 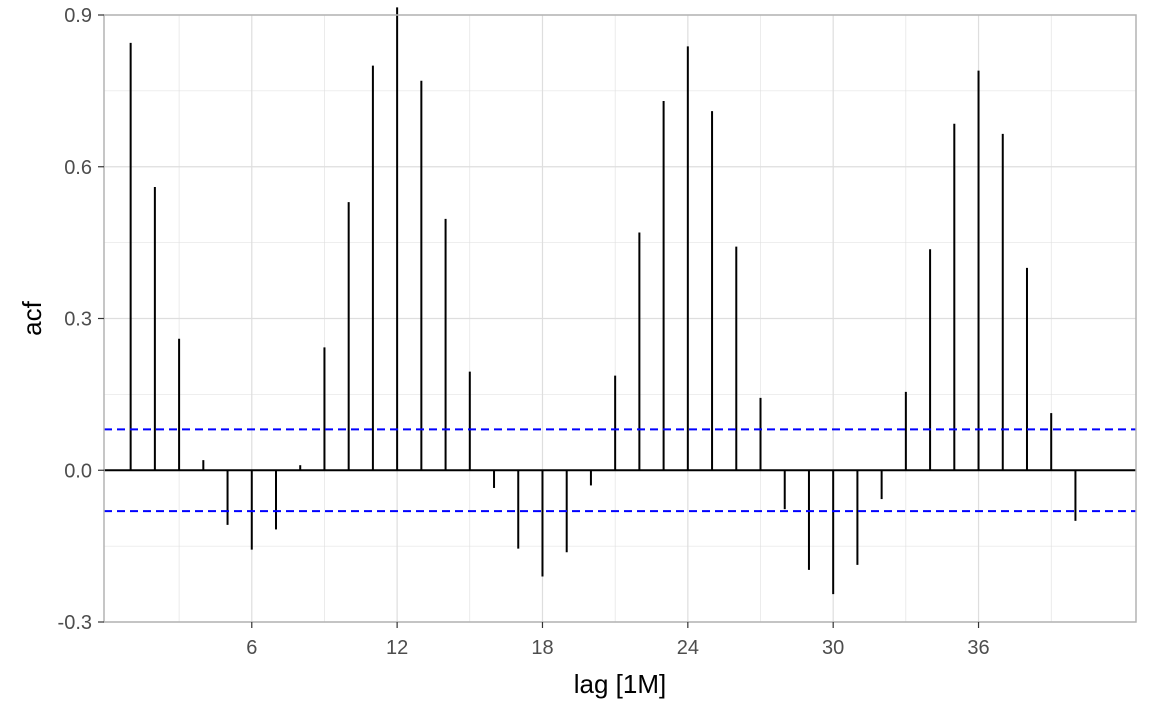 What do you see at coordinates (833, 648) in the screenshot?
I see `x-tick-label: 30` at bounding box center [833, 648].